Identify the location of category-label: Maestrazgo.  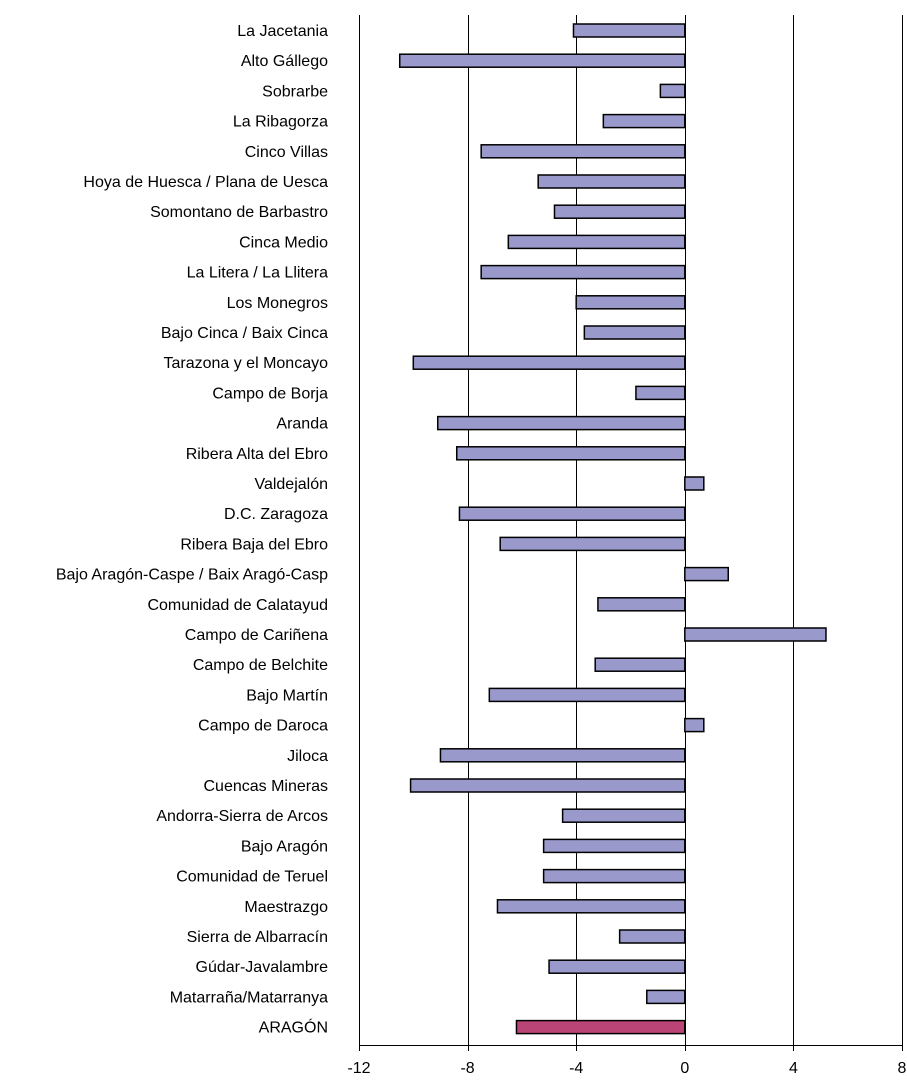
(286, 907).